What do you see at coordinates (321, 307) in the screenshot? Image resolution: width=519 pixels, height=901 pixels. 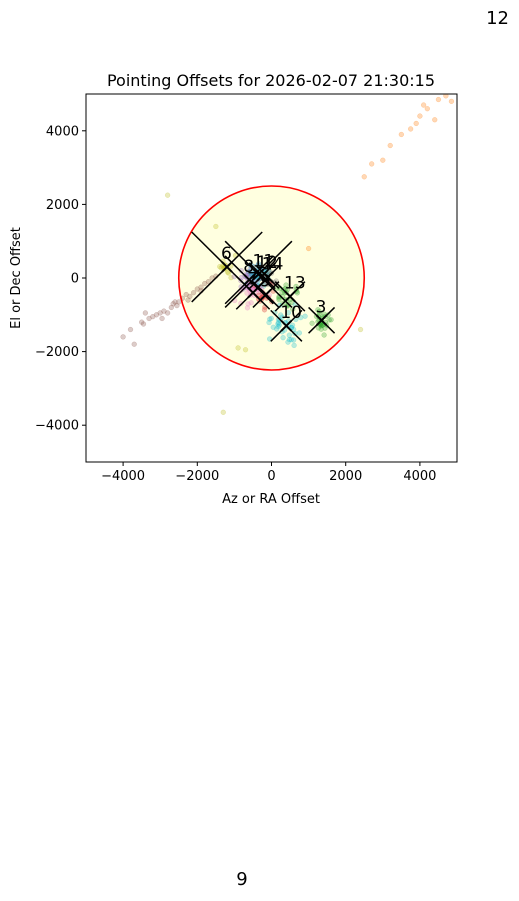 I see `cluster-label: 3` at bounding box center [321, 307].